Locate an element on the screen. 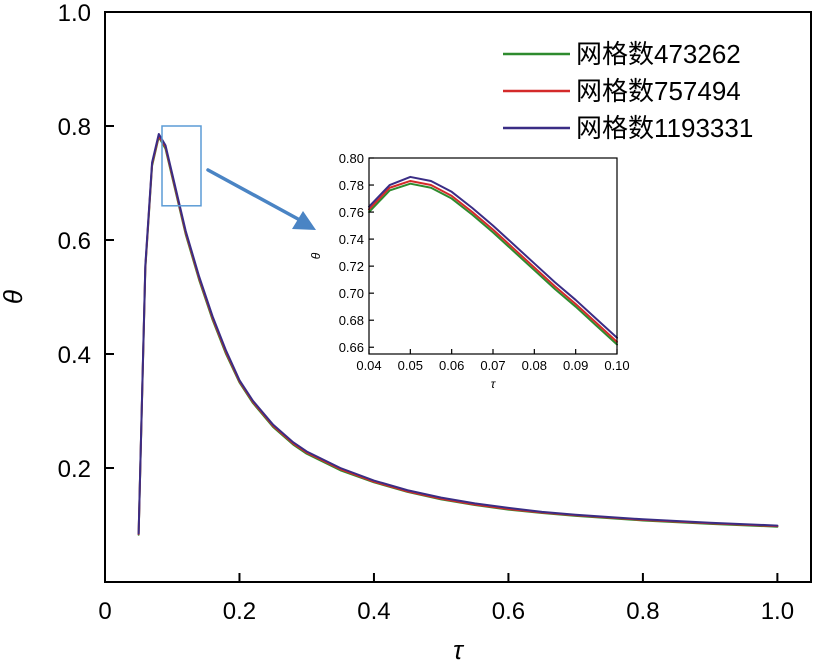 Image resolution: width=827 pixels, height=661 pixels. x-tick-label: 1.0 is located at coordinates (777, 611).